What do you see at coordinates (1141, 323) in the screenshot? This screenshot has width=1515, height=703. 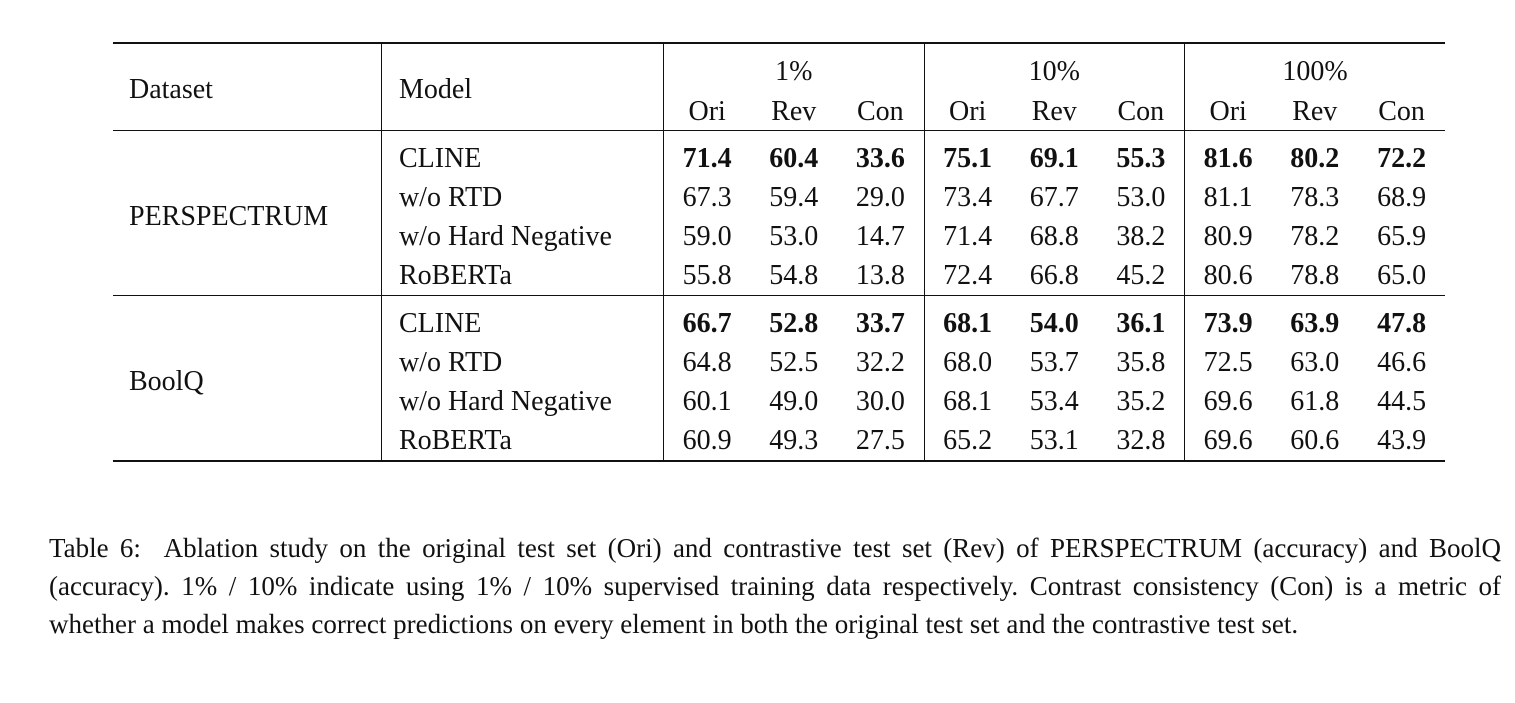 I see `score-cell: 36.1` at bounding box center [1141, 323].